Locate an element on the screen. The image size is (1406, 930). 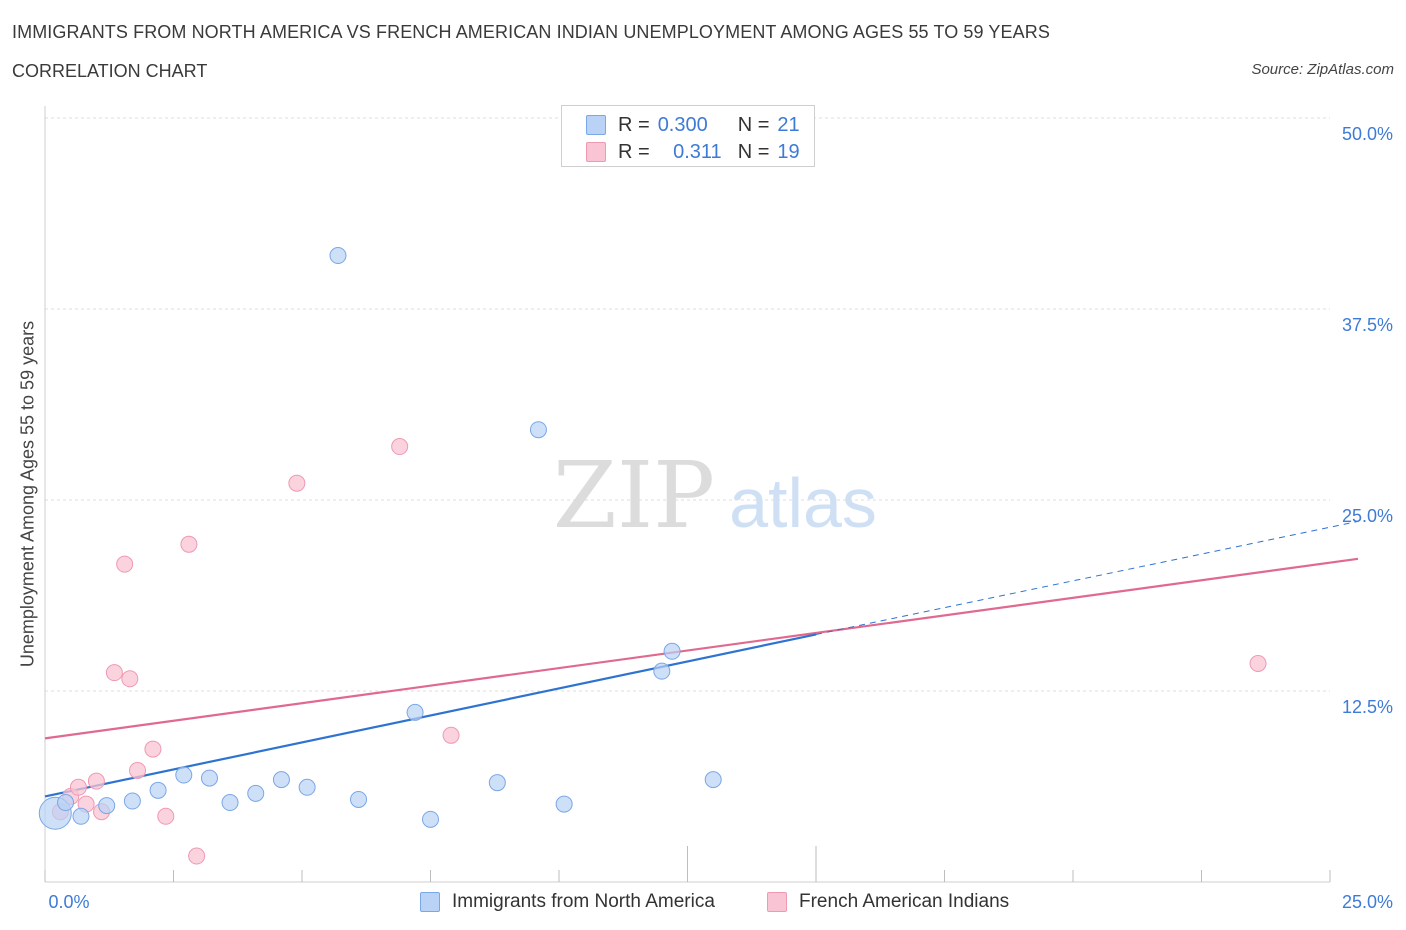
y-tick-label: 25.0% is located at coordinates (1367, 516).